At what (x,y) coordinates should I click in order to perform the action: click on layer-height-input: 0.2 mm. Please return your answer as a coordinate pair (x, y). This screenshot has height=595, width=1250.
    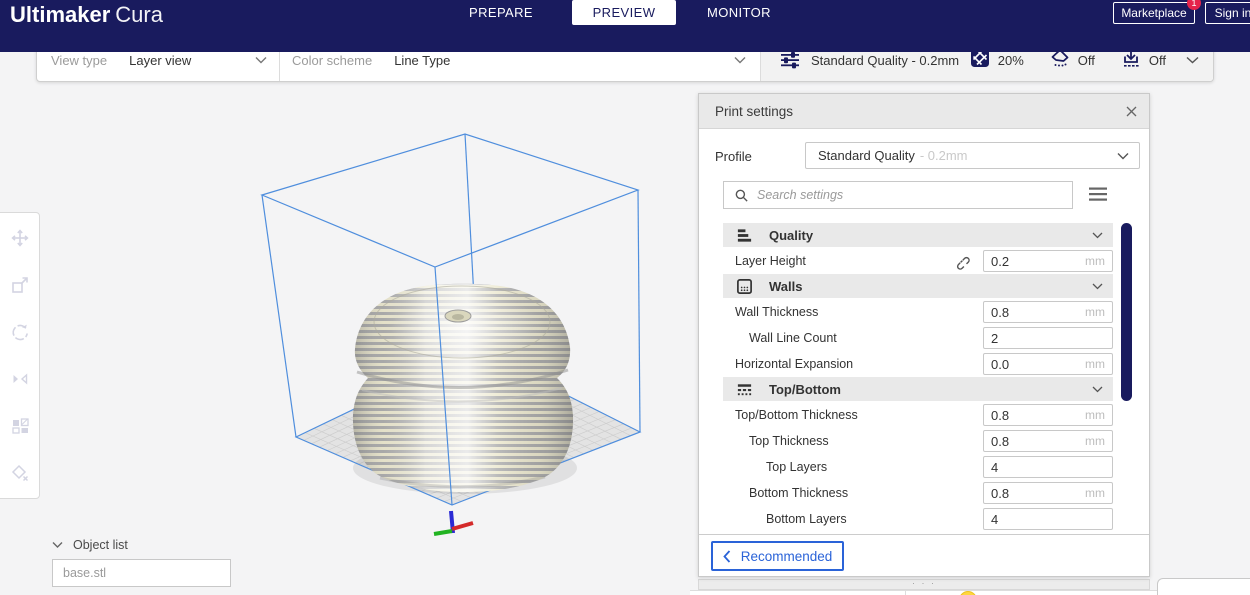
    Looking at the image, I should click on (1048, 261).